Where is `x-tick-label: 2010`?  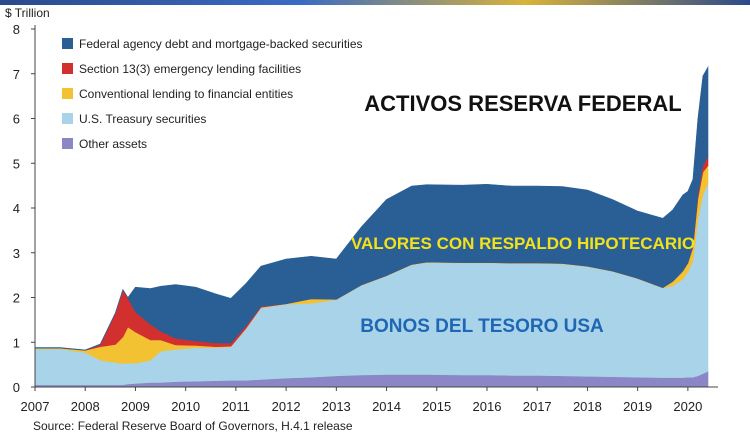 x-tick-label: 2010 is located at coordinates (185, 406).